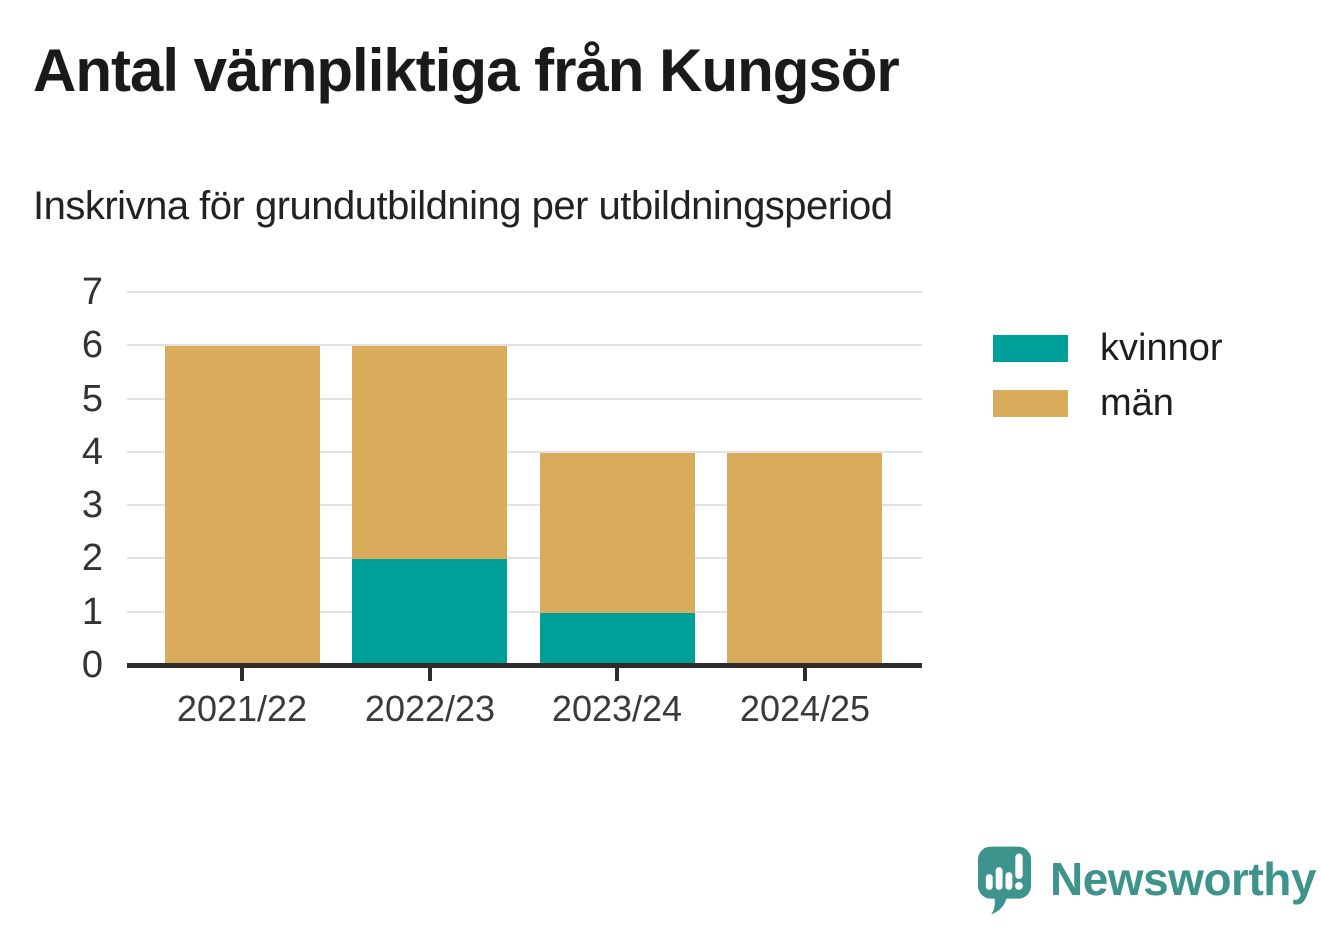 The image size is (1322, 939). I want to click on legend-item-män: män, so click(1108, 403).